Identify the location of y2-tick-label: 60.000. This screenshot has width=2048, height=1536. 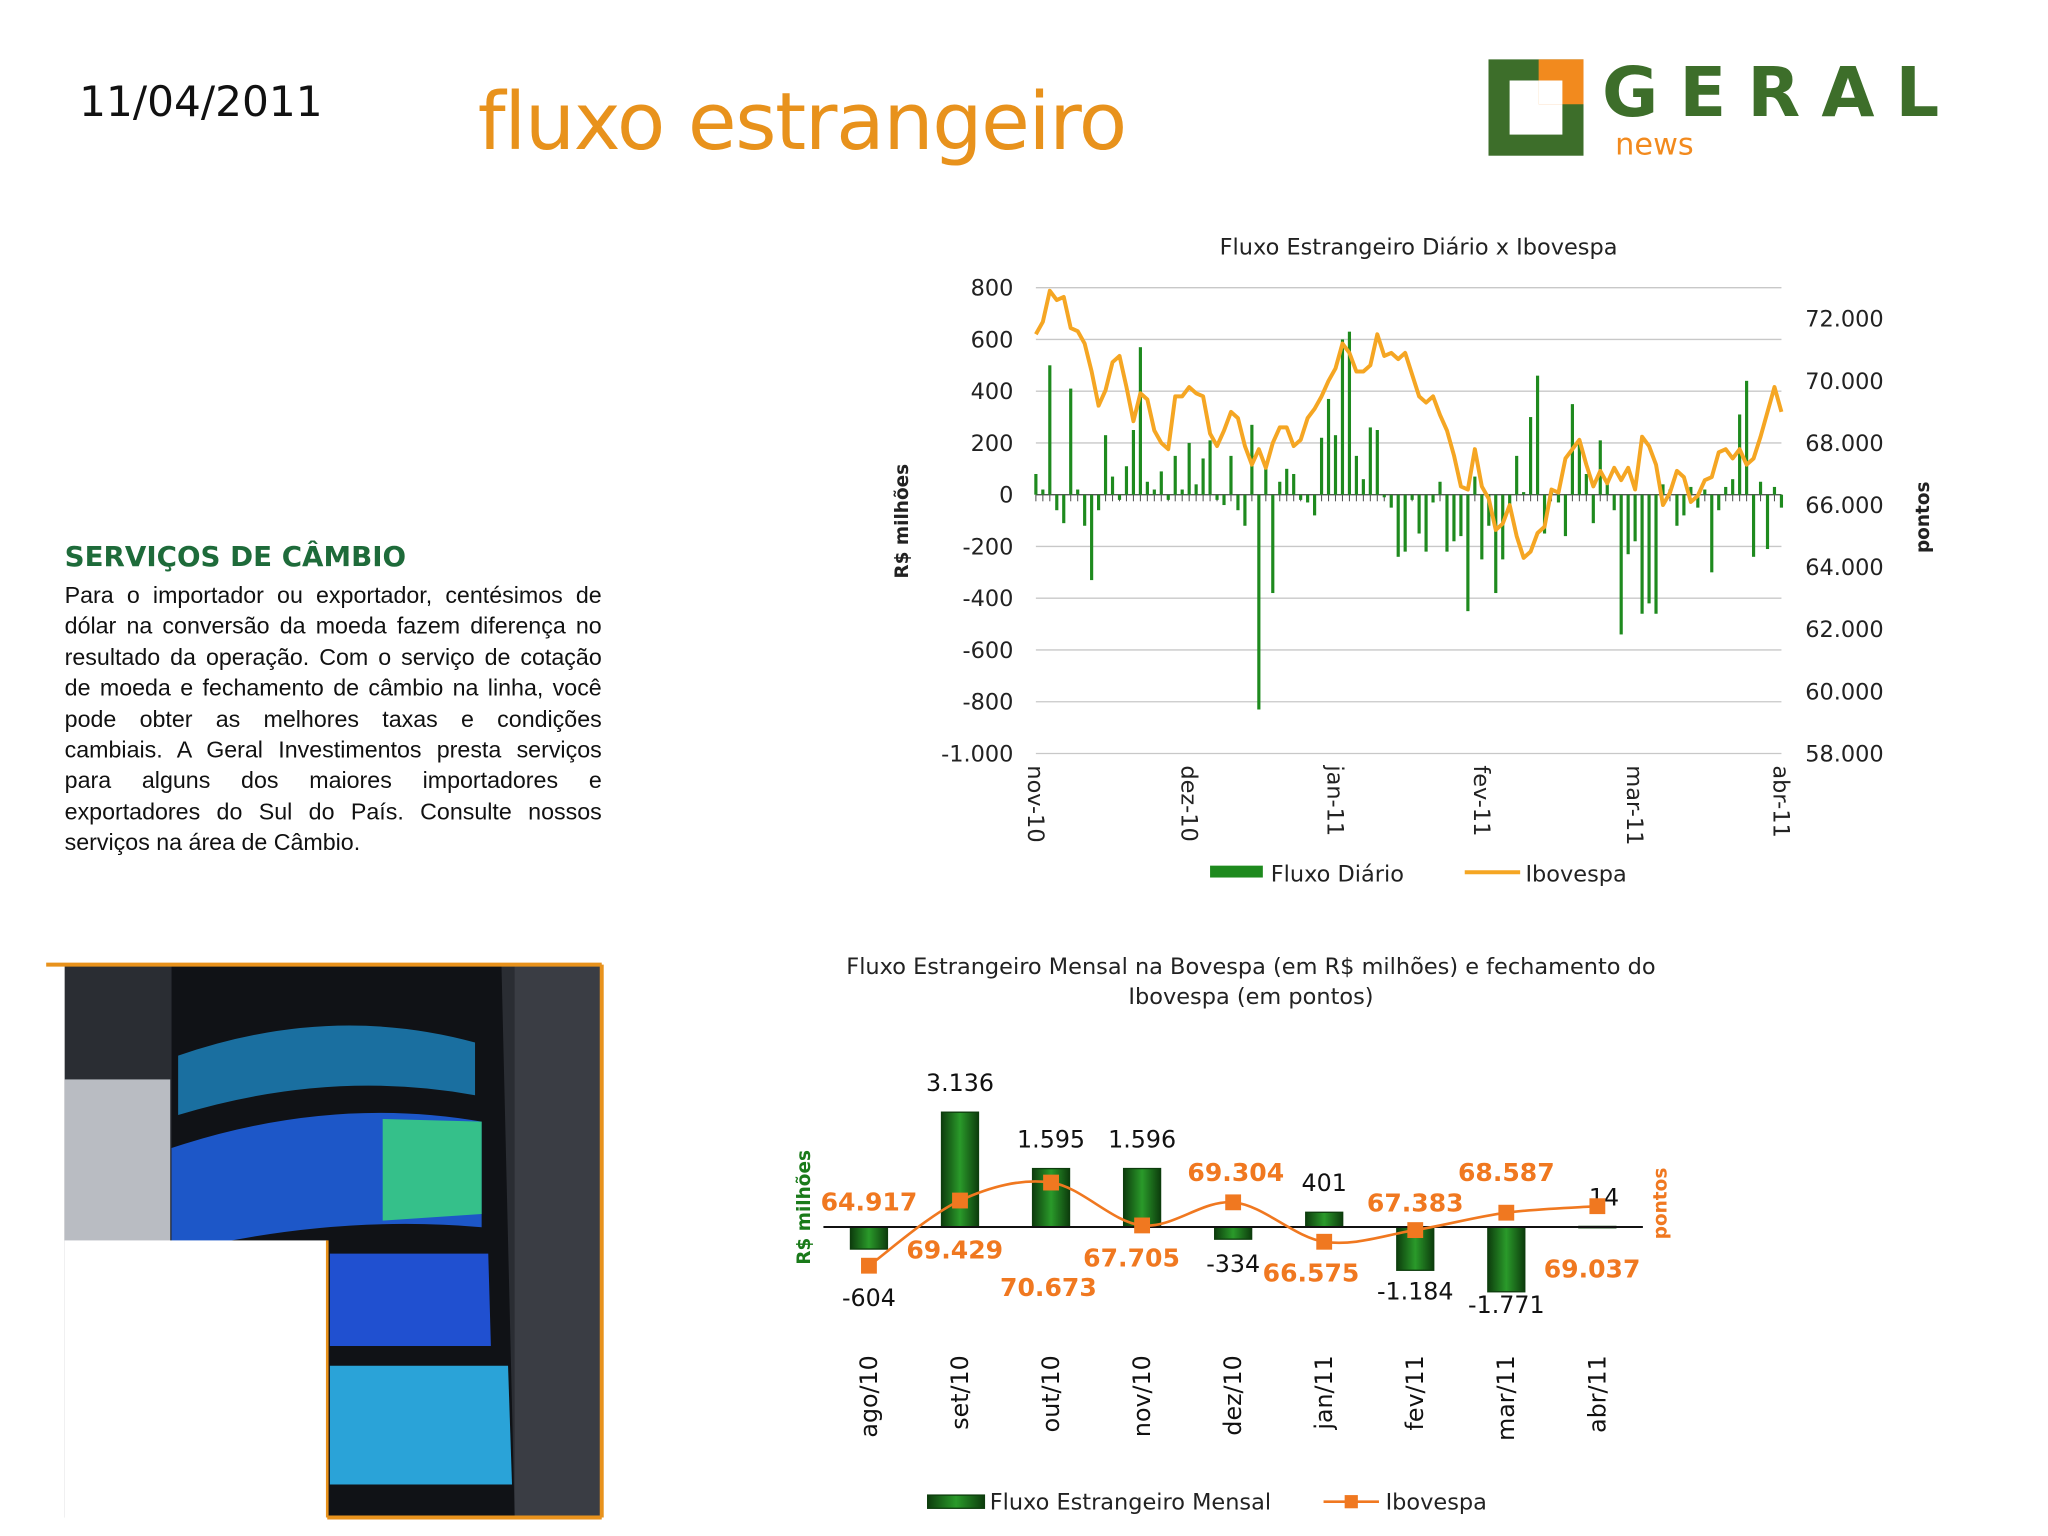
(1844, 692).